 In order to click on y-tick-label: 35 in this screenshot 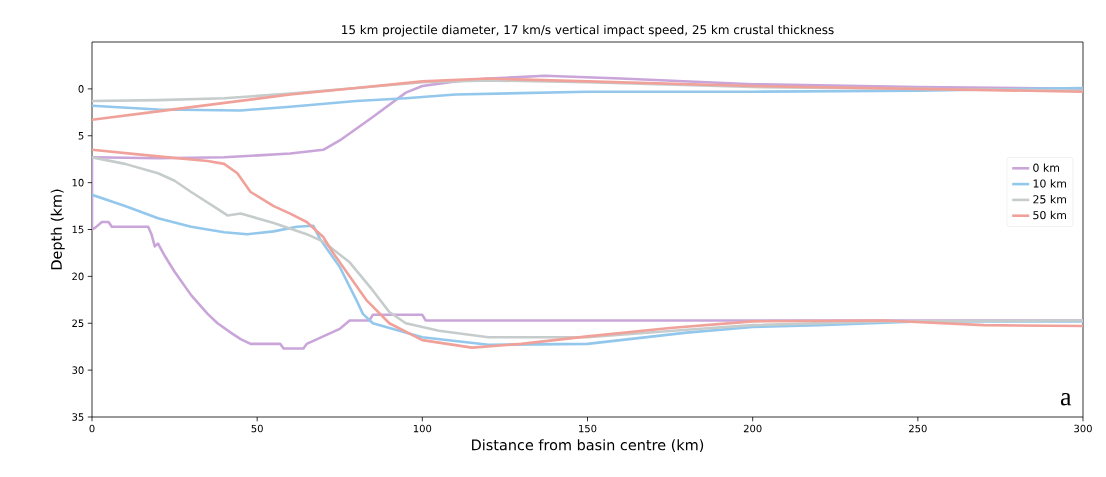, I will do `click(78, 417)`.